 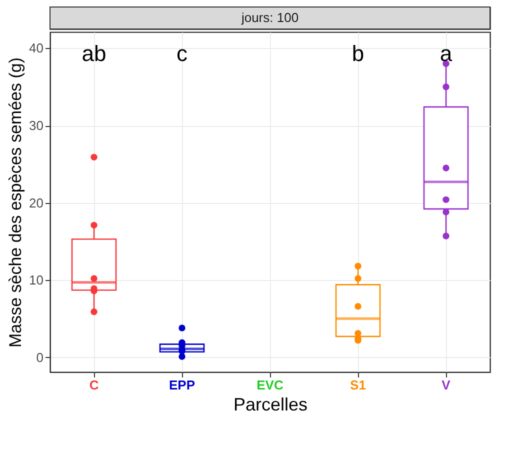 What do you see at coordinates (446, 385) in the screenshot?
I see `x-tick-label: V` at bounding box center [446, 385].